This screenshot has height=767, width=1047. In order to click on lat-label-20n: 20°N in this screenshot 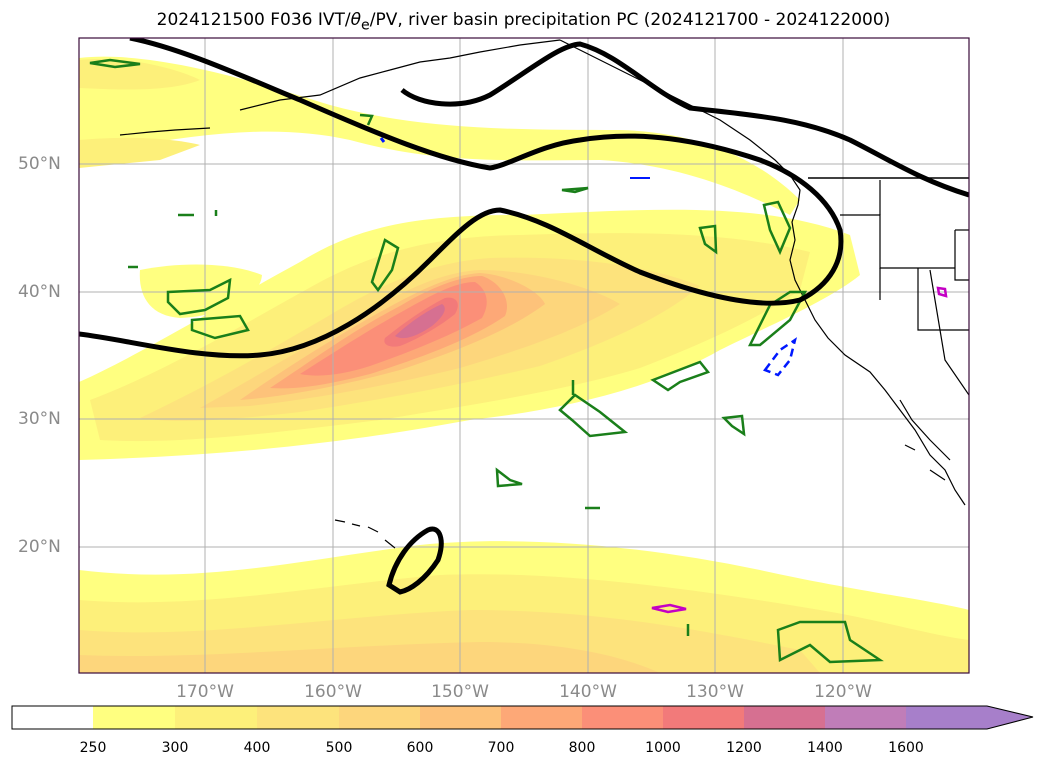, I will do `click(39, 547)`.